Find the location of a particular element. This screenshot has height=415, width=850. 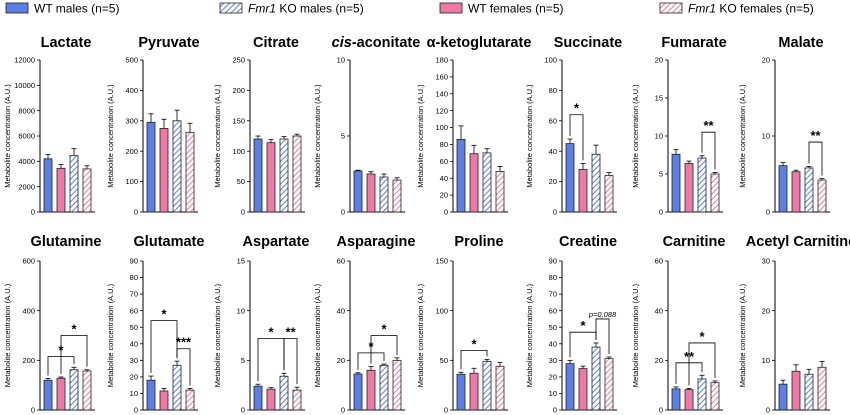

y-tick-label: 150 is located at coordinates (441, 261).